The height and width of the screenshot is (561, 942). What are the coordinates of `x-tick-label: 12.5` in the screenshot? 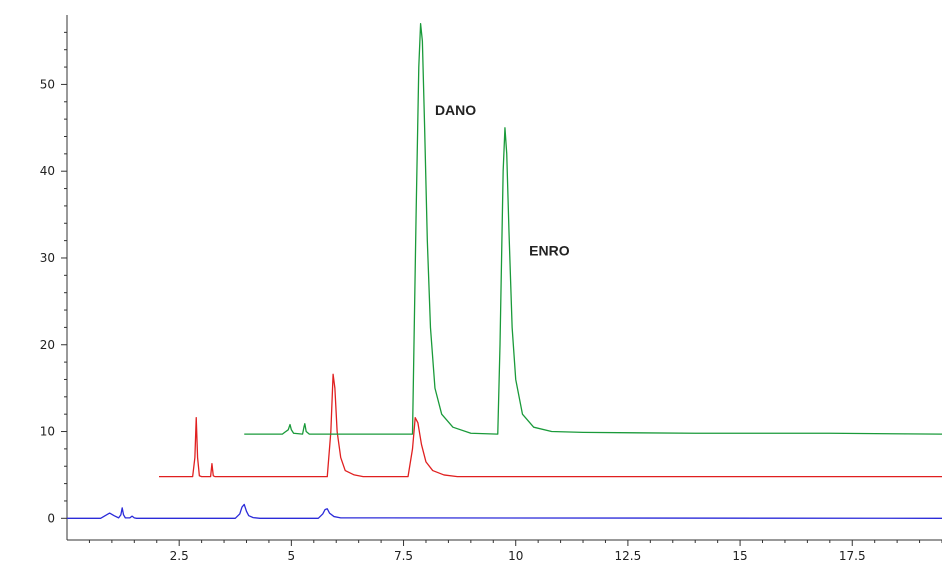 It's located at (628, 555).